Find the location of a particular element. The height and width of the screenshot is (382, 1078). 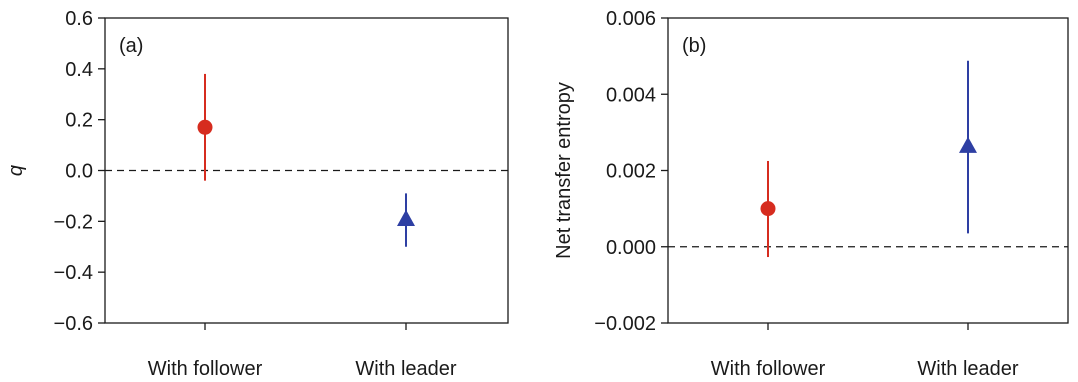

y-tick-label: 0.004 is located at coordinates (631, 95).